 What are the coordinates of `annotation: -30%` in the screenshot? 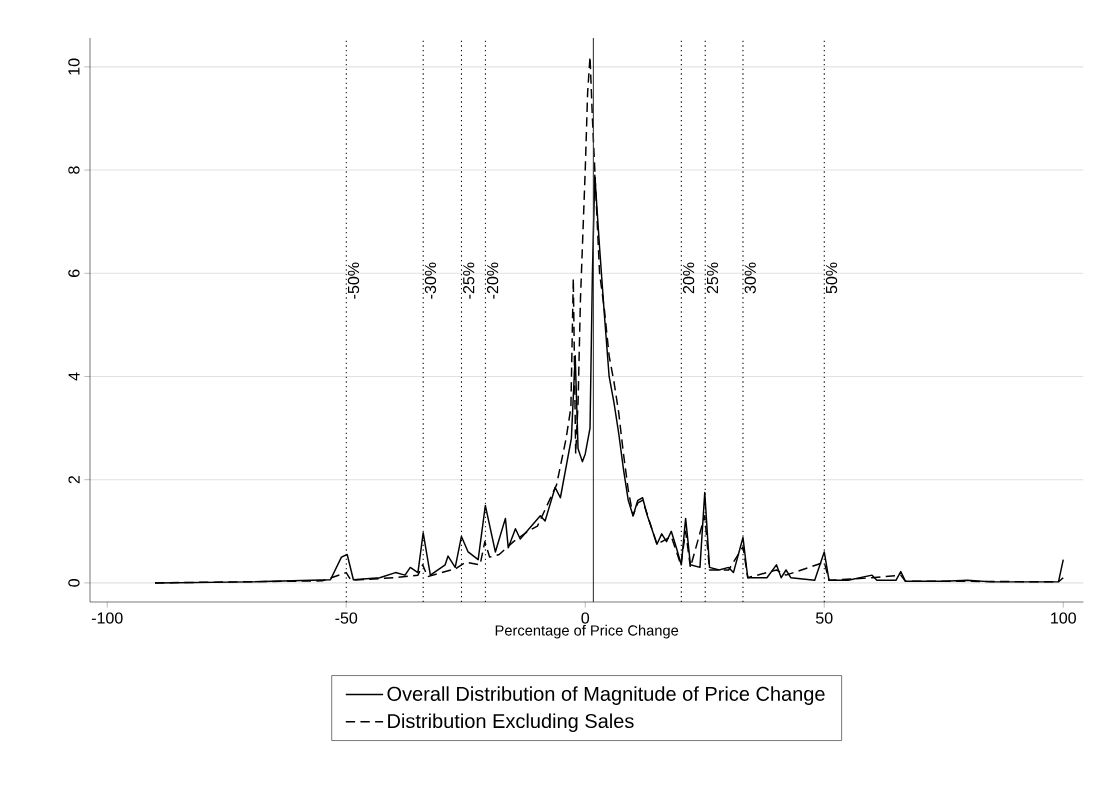 It's located at (430, 280).